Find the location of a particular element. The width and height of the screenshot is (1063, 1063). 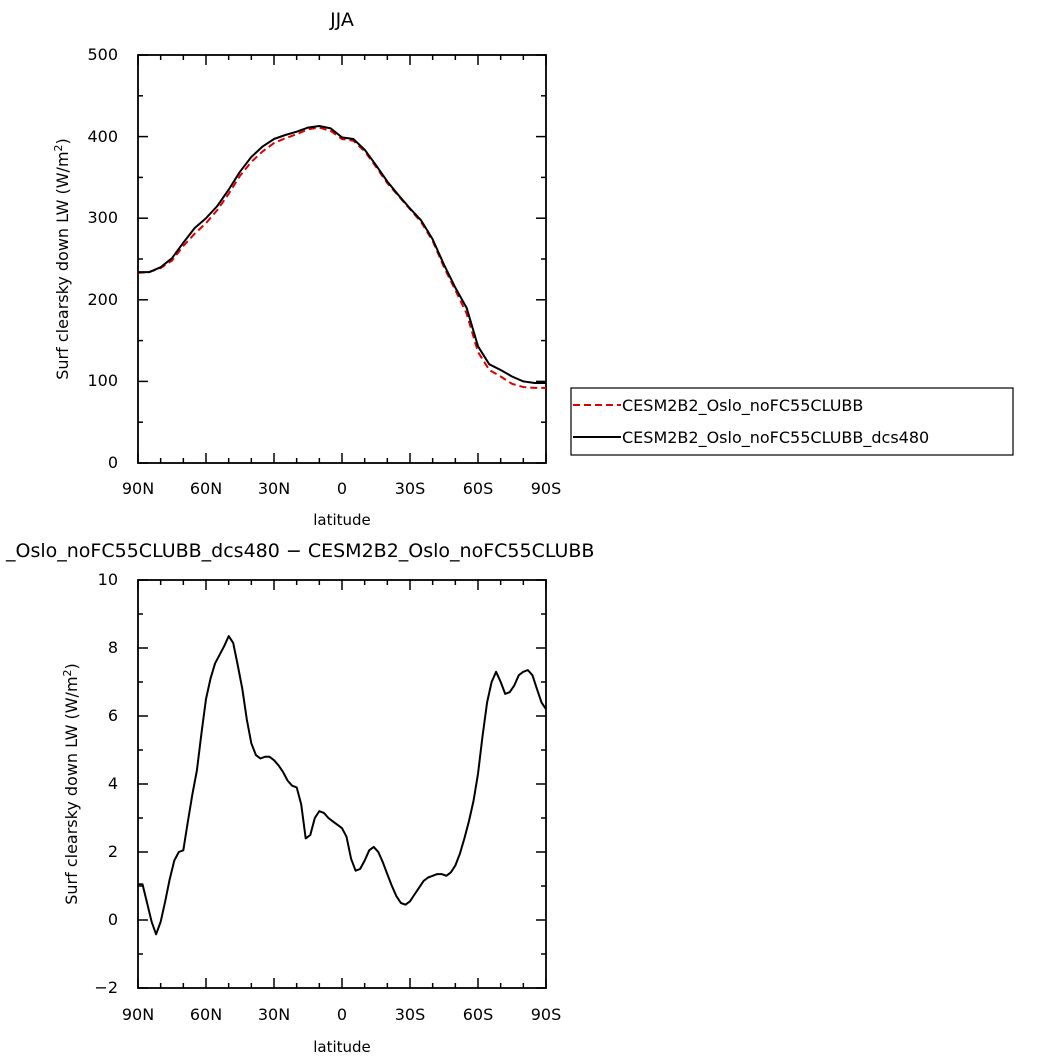

bottom-y-tick-label: 2 is located at coordinates (113, 851).